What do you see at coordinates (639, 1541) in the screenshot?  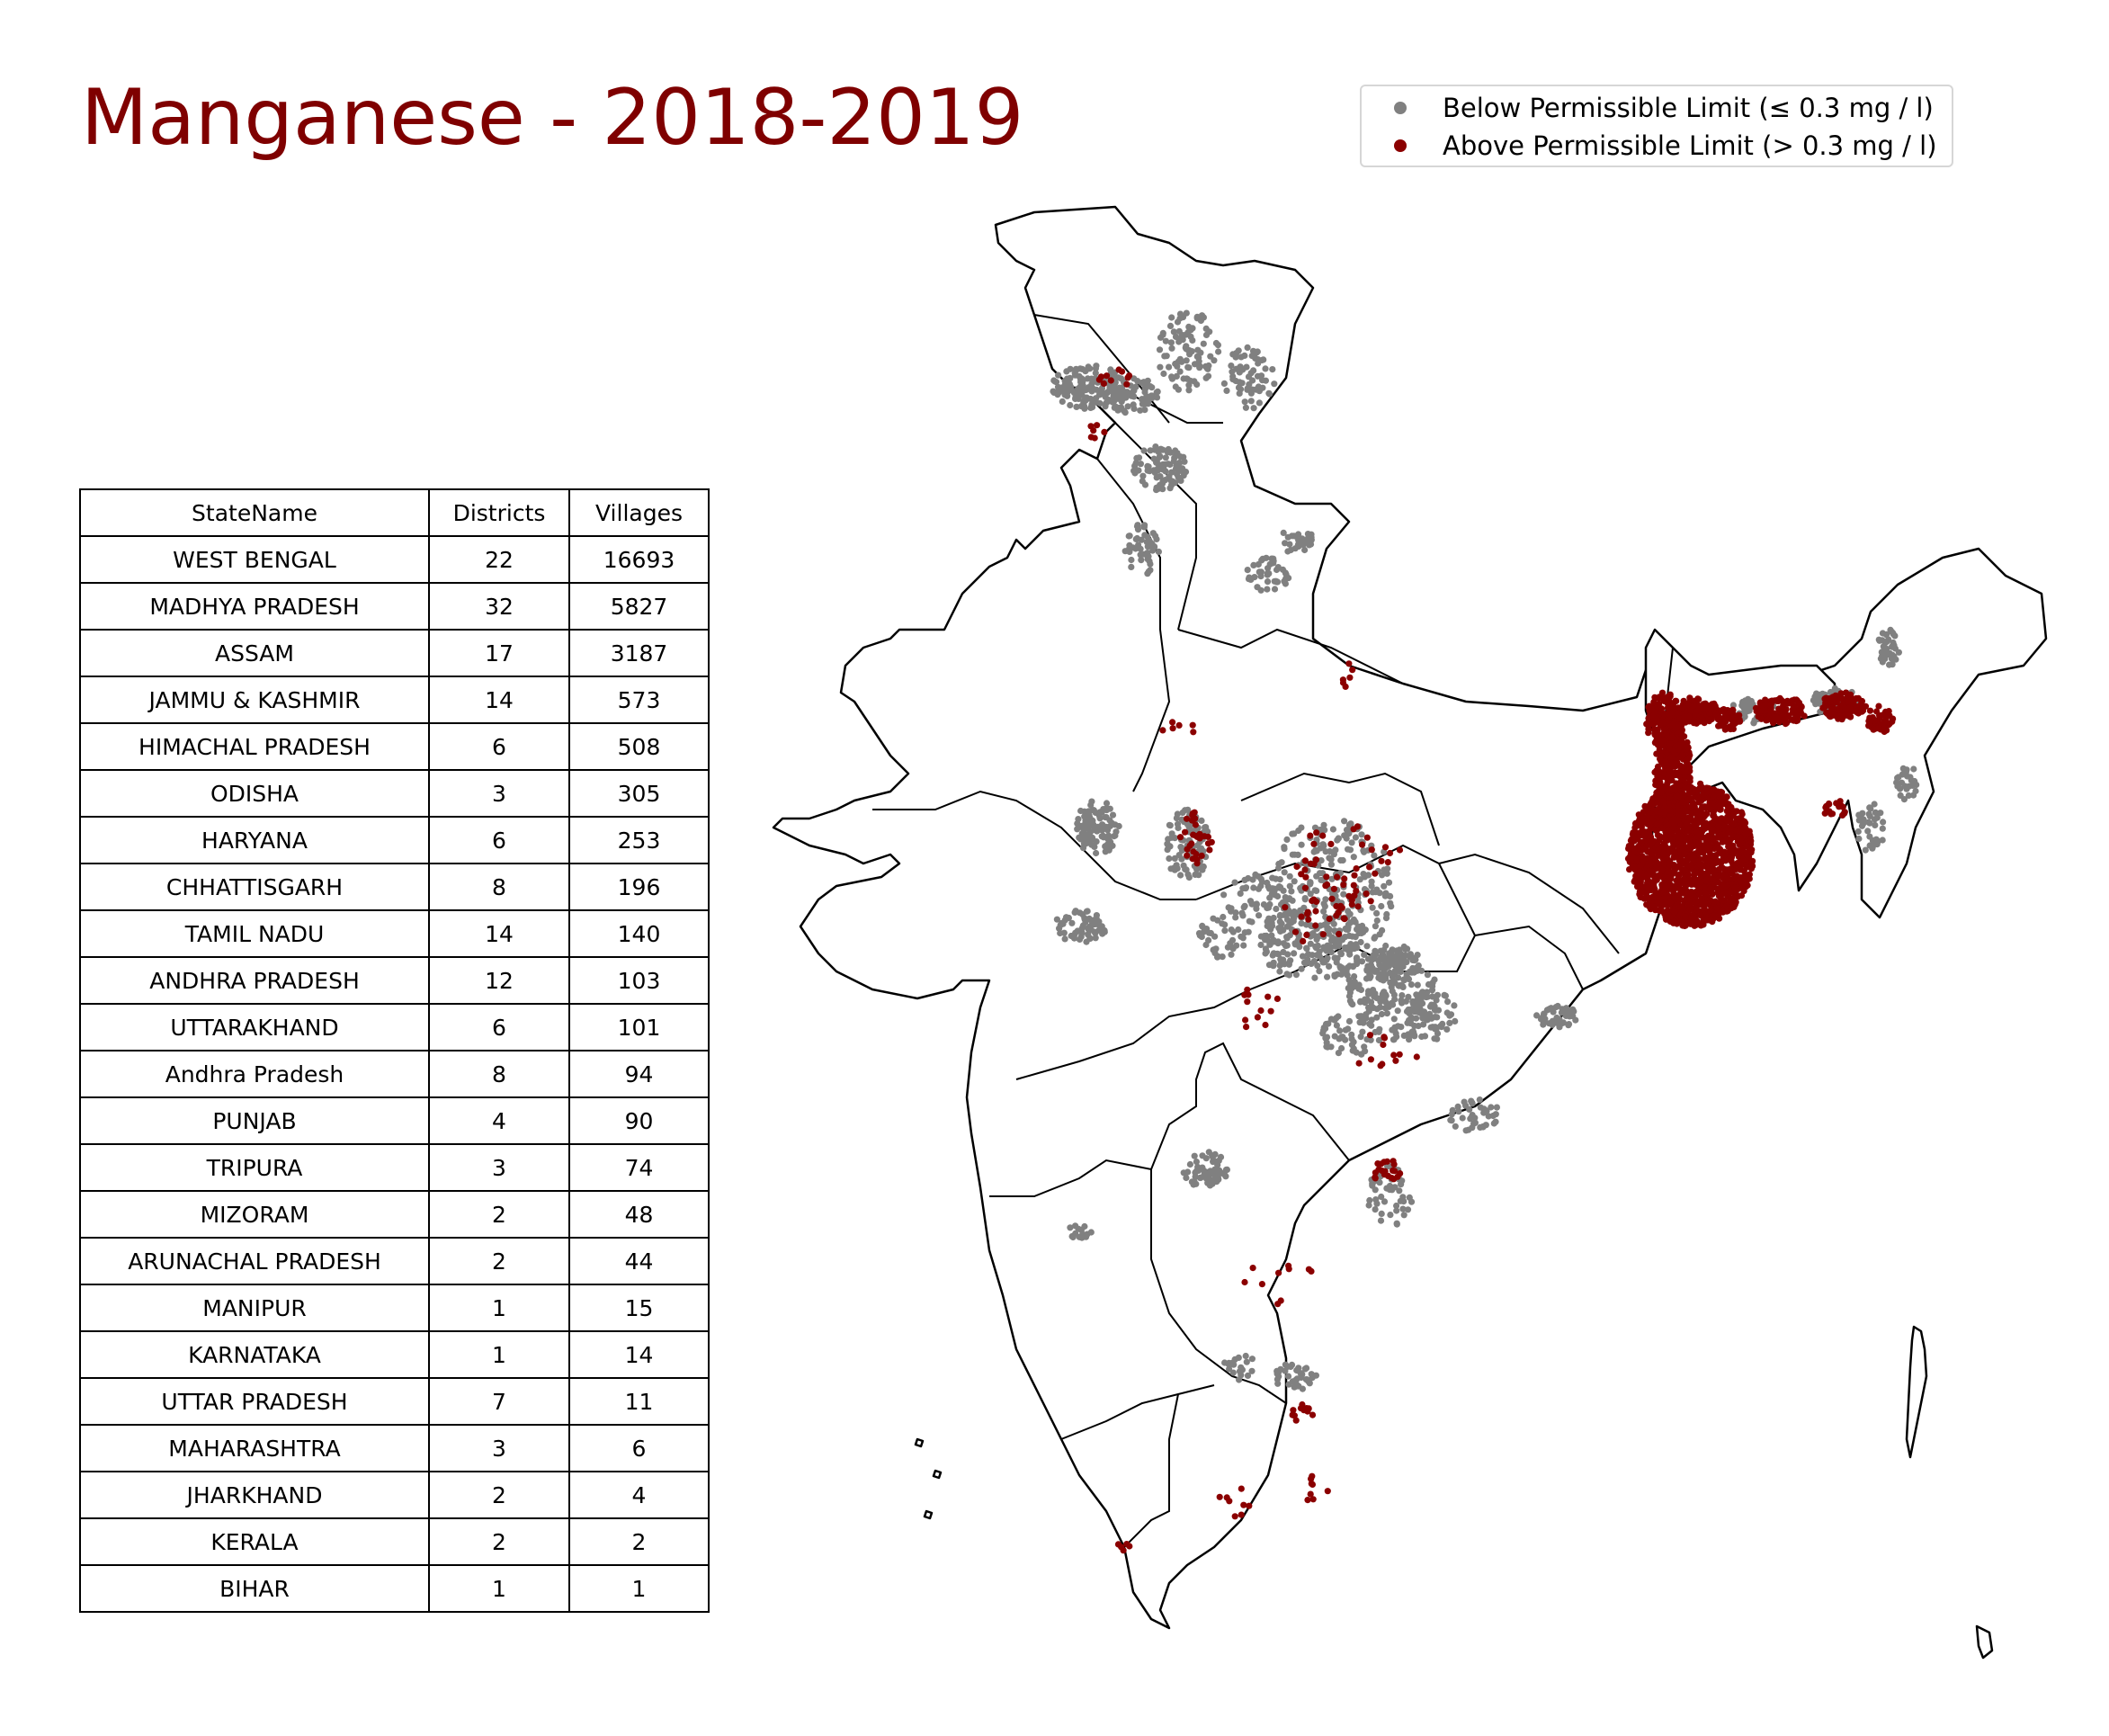 I see `table-cell: 2` at bounding box center [639, 1541].